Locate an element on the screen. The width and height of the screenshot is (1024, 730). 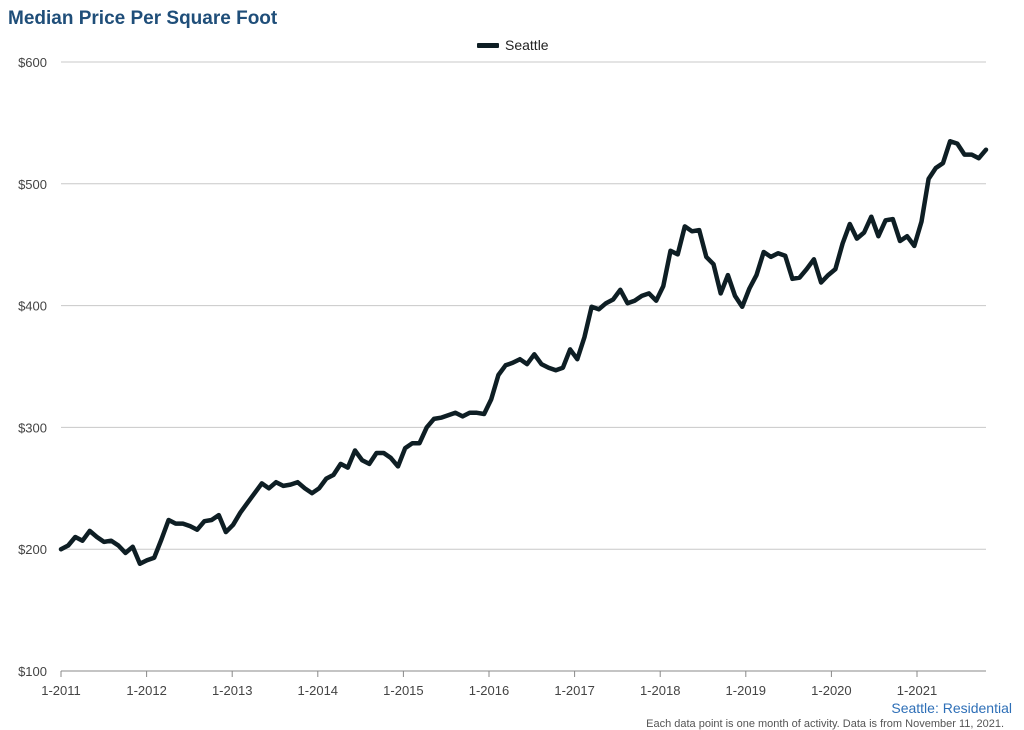
x-tick-label: 1-2015 is located at coordinates (403, 690).